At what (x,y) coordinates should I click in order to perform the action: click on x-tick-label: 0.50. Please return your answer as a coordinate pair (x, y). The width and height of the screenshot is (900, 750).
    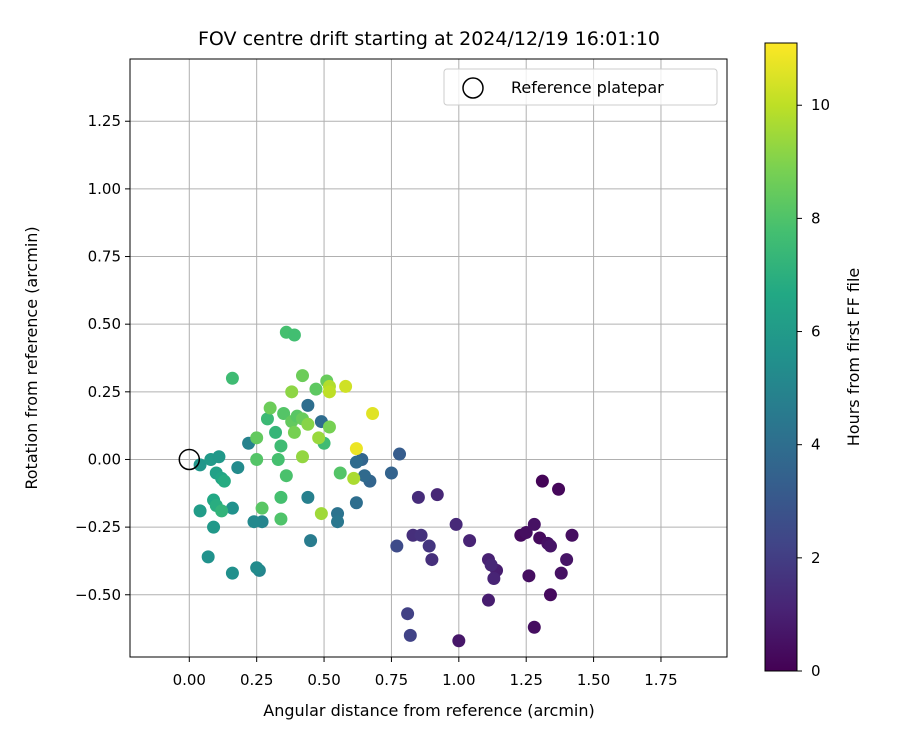
    Looking at the image, I should click on (323, 680).